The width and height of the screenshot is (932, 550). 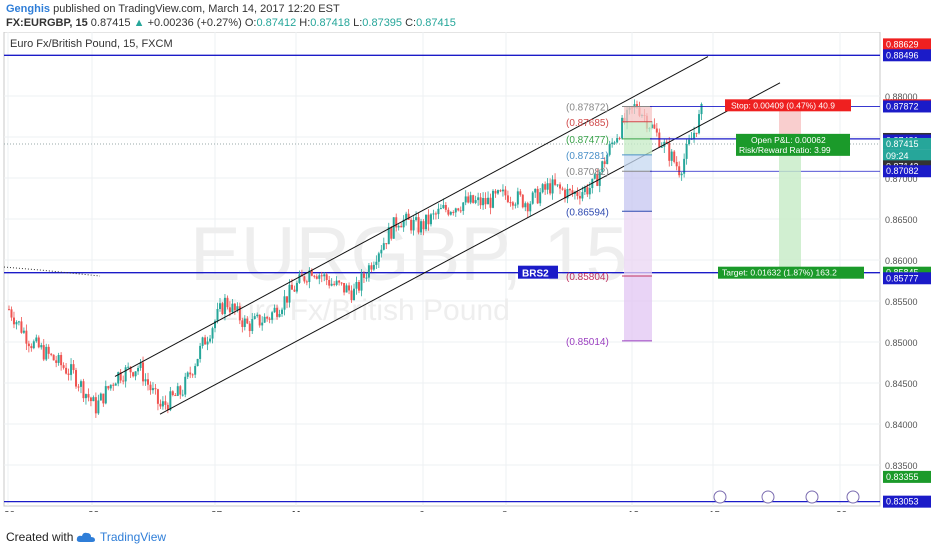 What do you see at coordinates (133, 537) in the screenshot?
I see `tradingview-link: TradingView` at bounding box center [133, 537].